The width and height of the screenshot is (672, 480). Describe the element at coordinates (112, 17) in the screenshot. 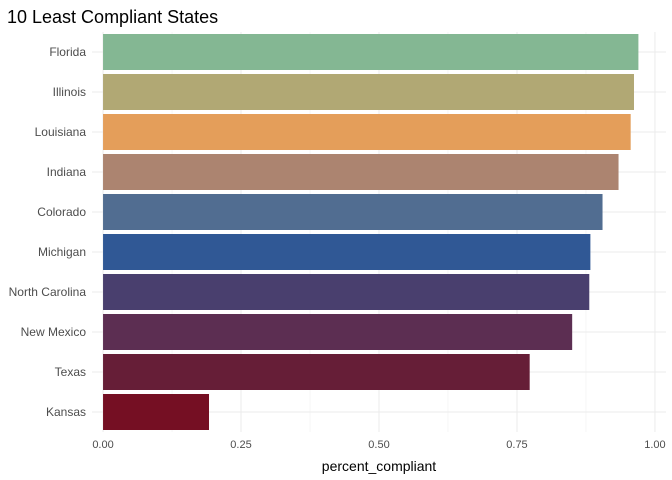

I see `chart-title: 10 Least Compliant States` at that location.